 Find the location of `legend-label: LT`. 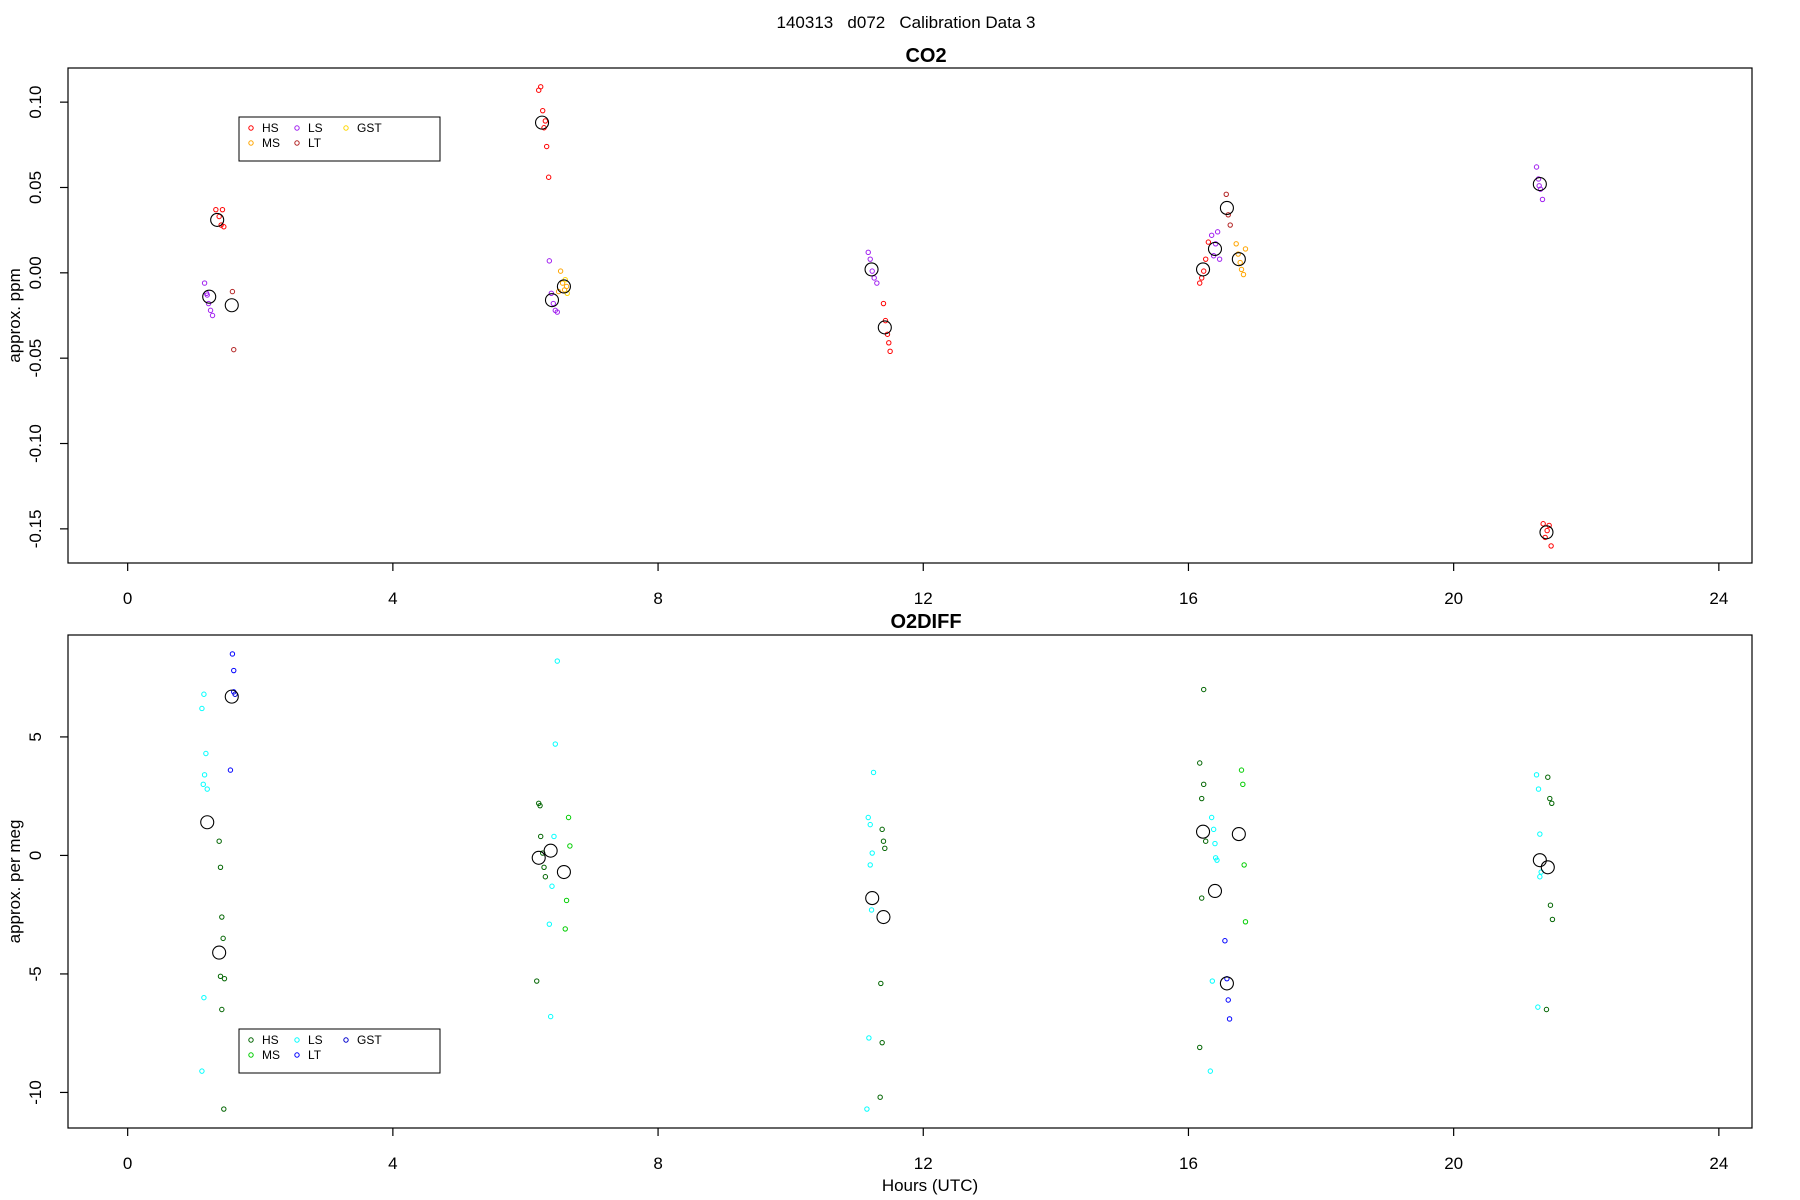

legend-label: LT is located at coordinates (315, 1055).